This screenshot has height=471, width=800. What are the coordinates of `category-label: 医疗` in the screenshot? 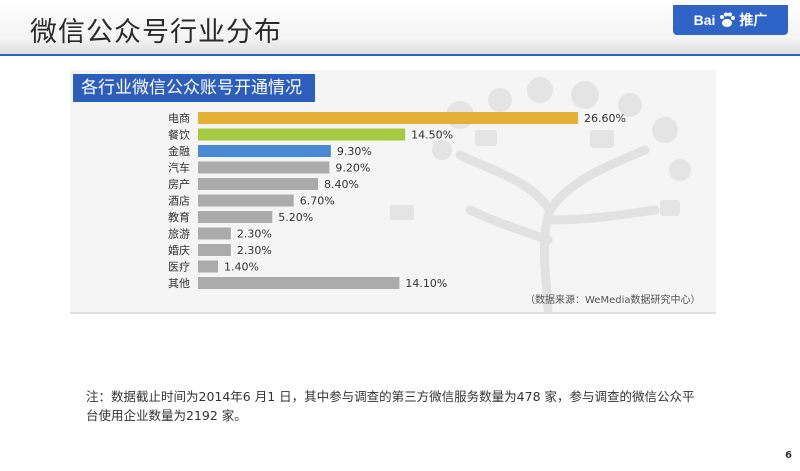 It's located at (179, 267).